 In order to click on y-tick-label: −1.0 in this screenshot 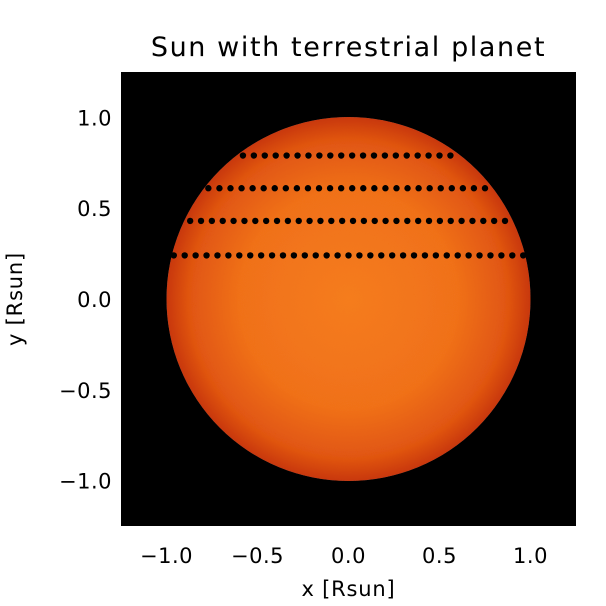, I will do `click(85, 482)`.